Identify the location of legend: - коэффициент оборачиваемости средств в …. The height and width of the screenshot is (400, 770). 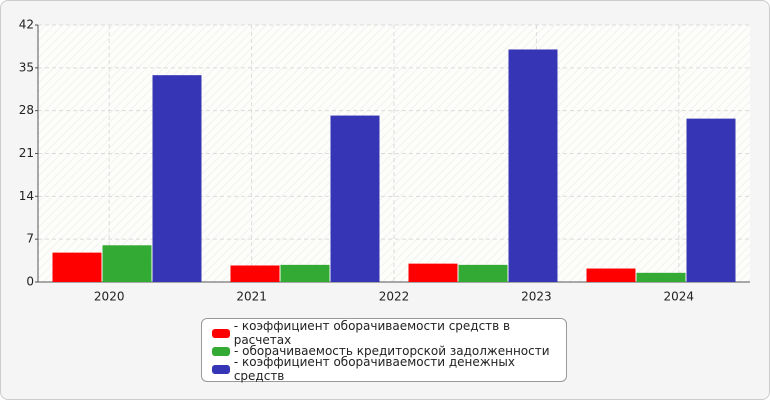
(384, 350).